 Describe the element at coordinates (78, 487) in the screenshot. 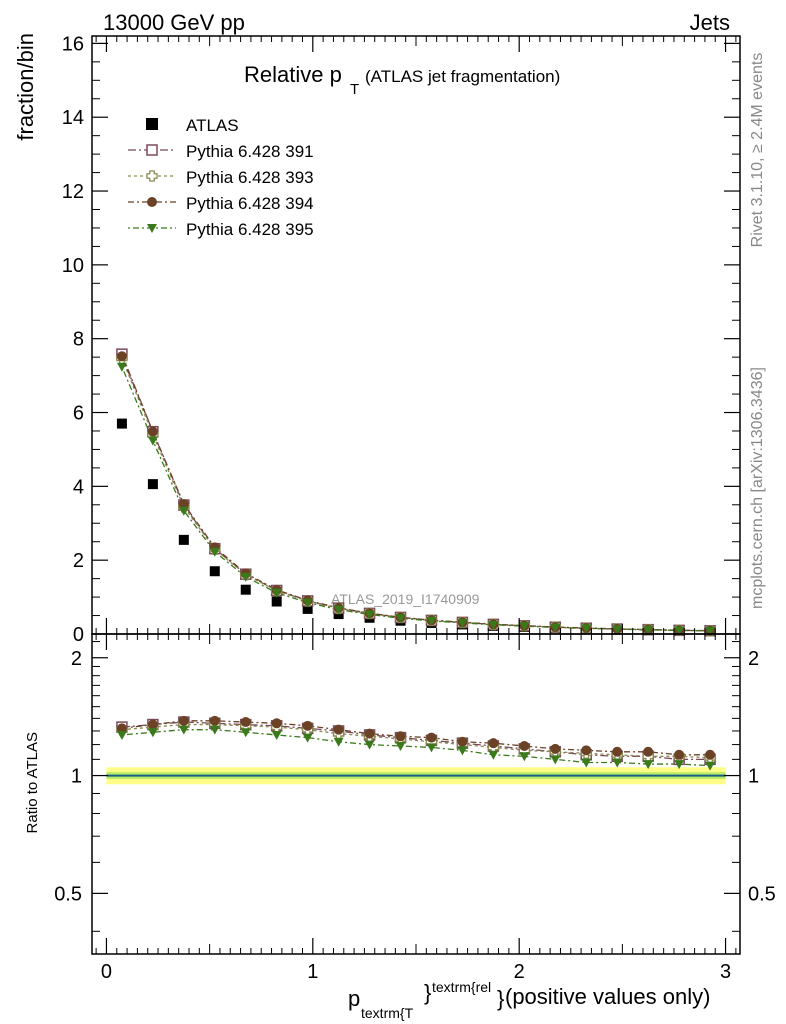

I see `main-ytick-label: 4` at that location.